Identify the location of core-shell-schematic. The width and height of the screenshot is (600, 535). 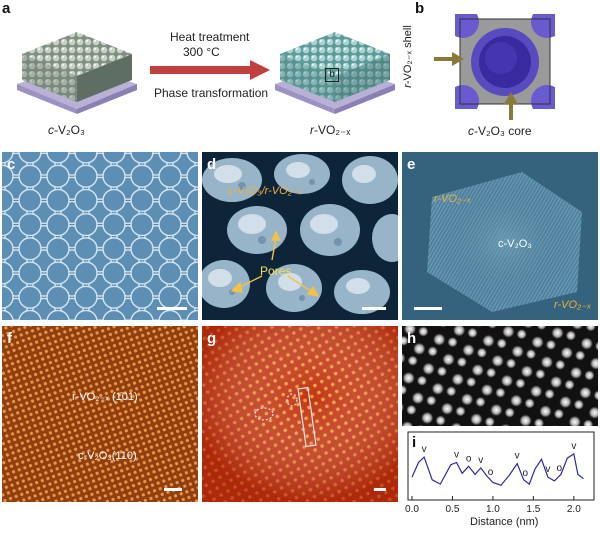
(505, 61).